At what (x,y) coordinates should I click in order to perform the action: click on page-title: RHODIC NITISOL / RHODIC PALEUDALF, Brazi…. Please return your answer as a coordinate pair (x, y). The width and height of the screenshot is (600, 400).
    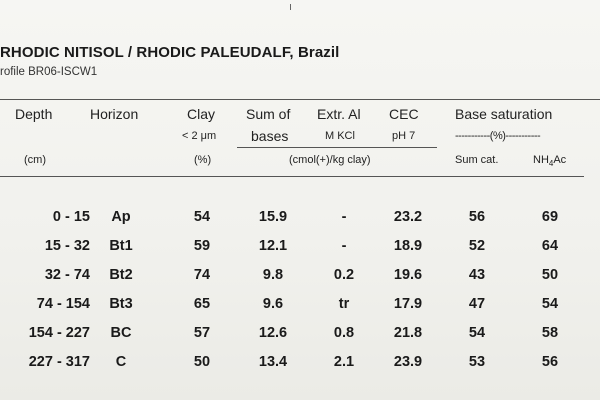
    Looking at the image, I should click on (170, 52).